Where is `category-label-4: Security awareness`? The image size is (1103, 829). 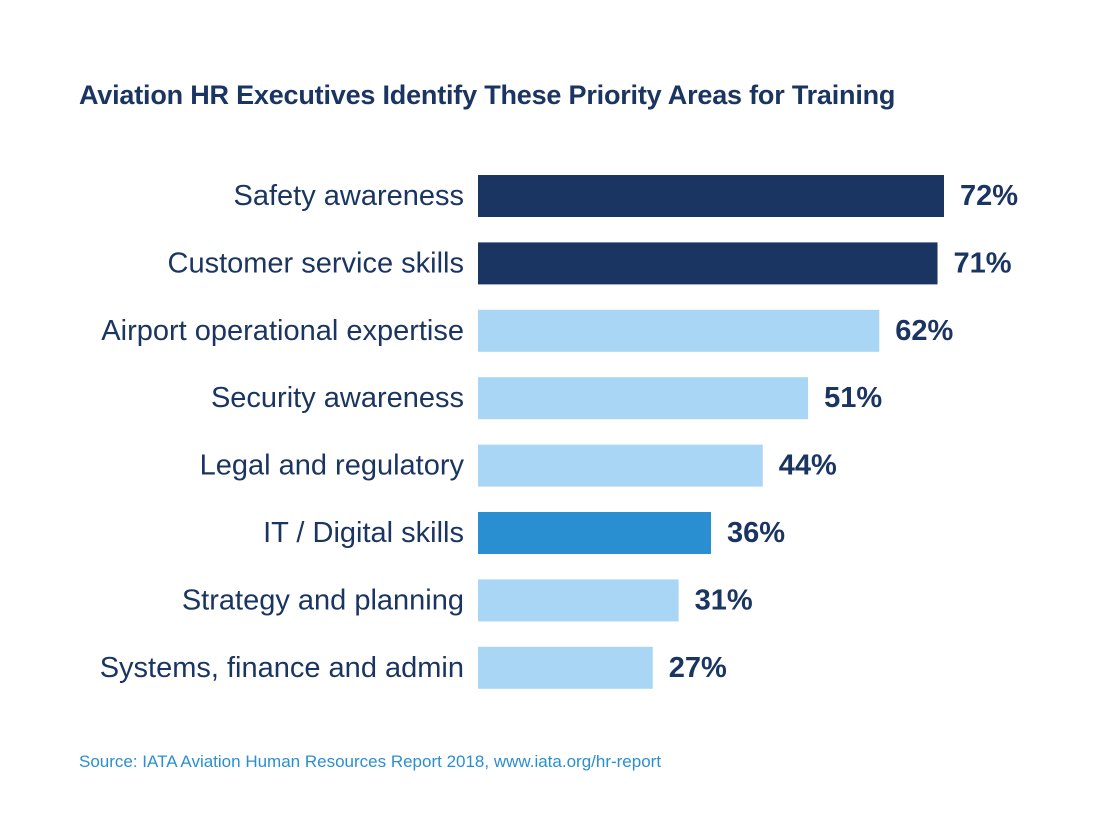
category-label-4: Security awareness is located at coordinates (337, 398).